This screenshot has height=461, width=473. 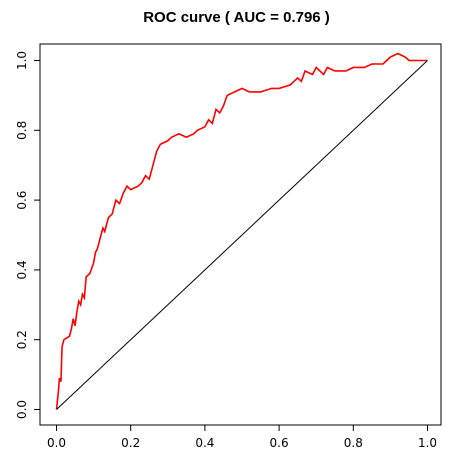 What do you see at coordinates (22, 200) in the screenshot?
I see `y-tick-label: 0.6` at bounding box center [22, 200].